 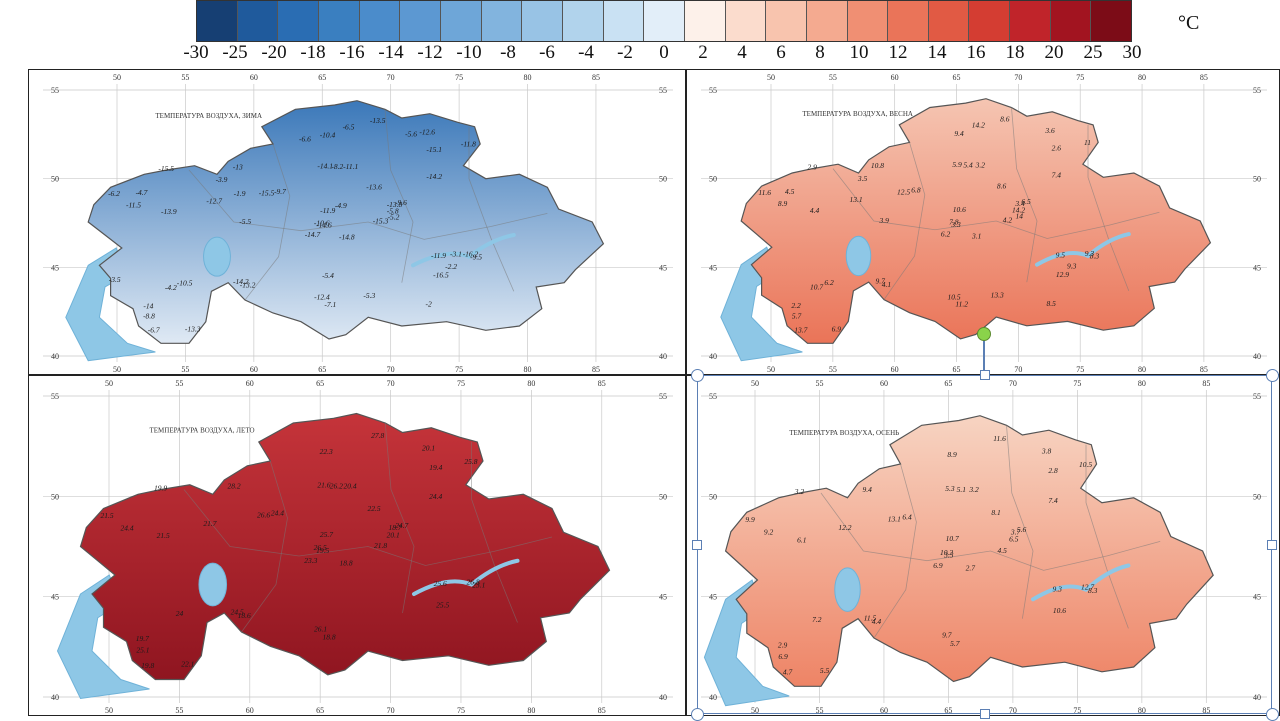 I want to click on unit-label: °C, so click(x=1189, y=23).